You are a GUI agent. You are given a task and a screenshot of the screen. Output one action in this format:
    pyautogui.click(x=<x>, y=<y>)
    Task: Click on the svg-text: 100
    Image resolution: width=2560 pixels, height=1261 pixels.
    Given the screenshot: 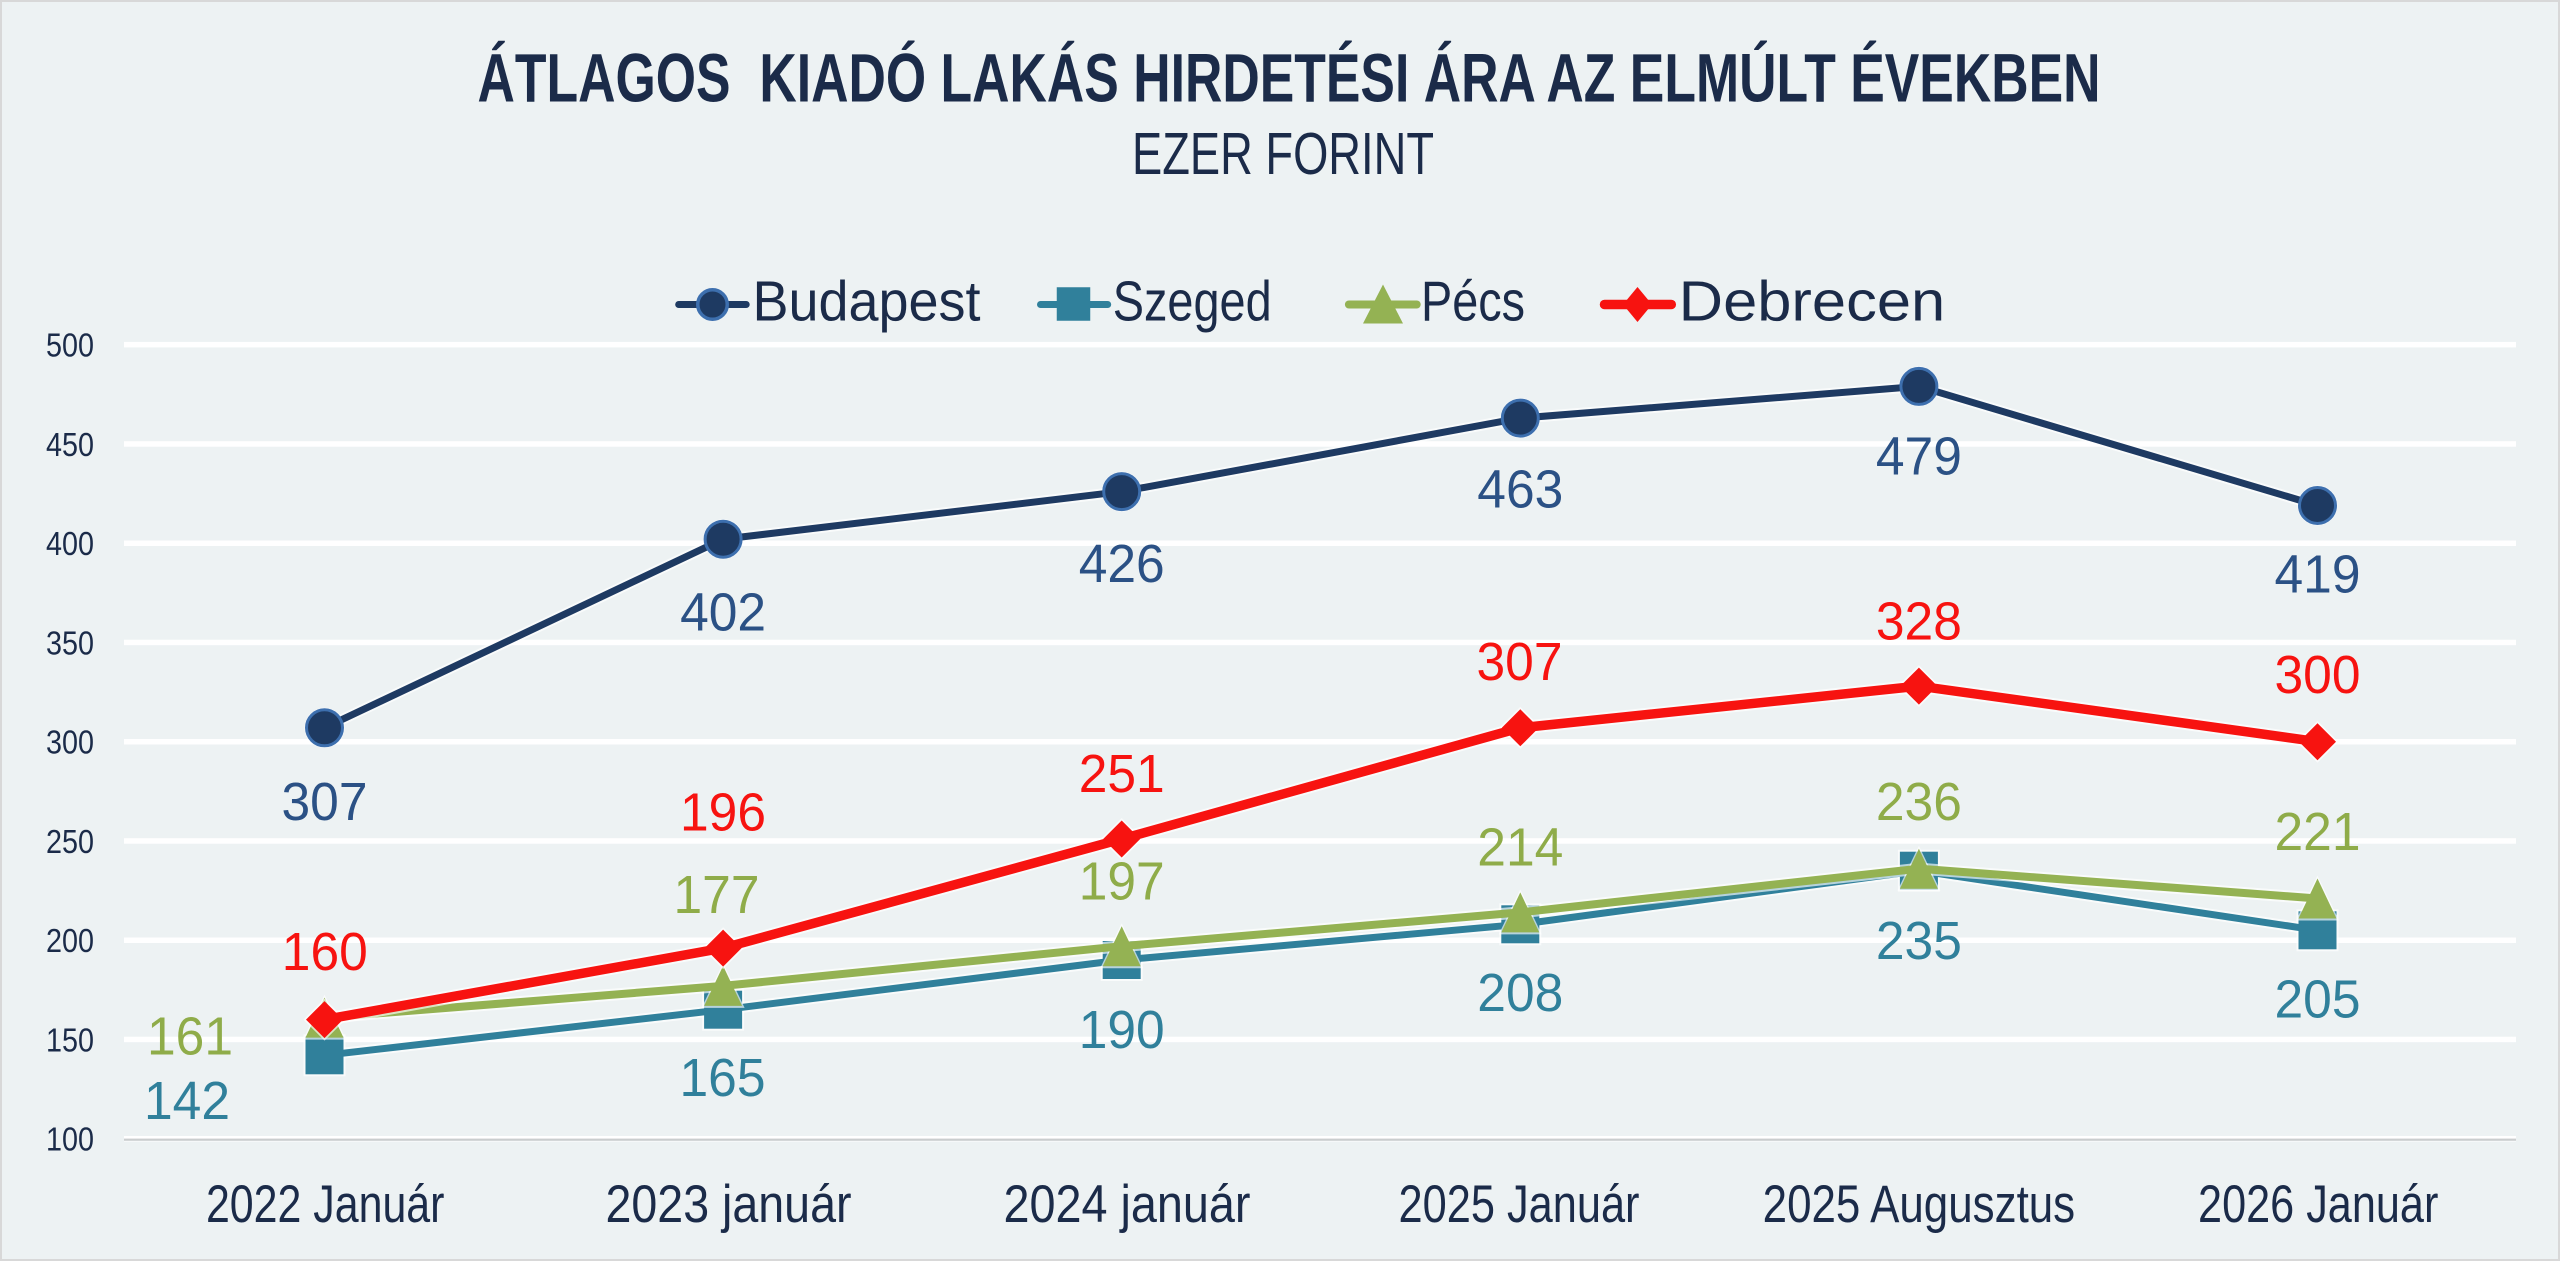 What is the action you would take?
    pyautogui.click(x=70, y=1139)
    